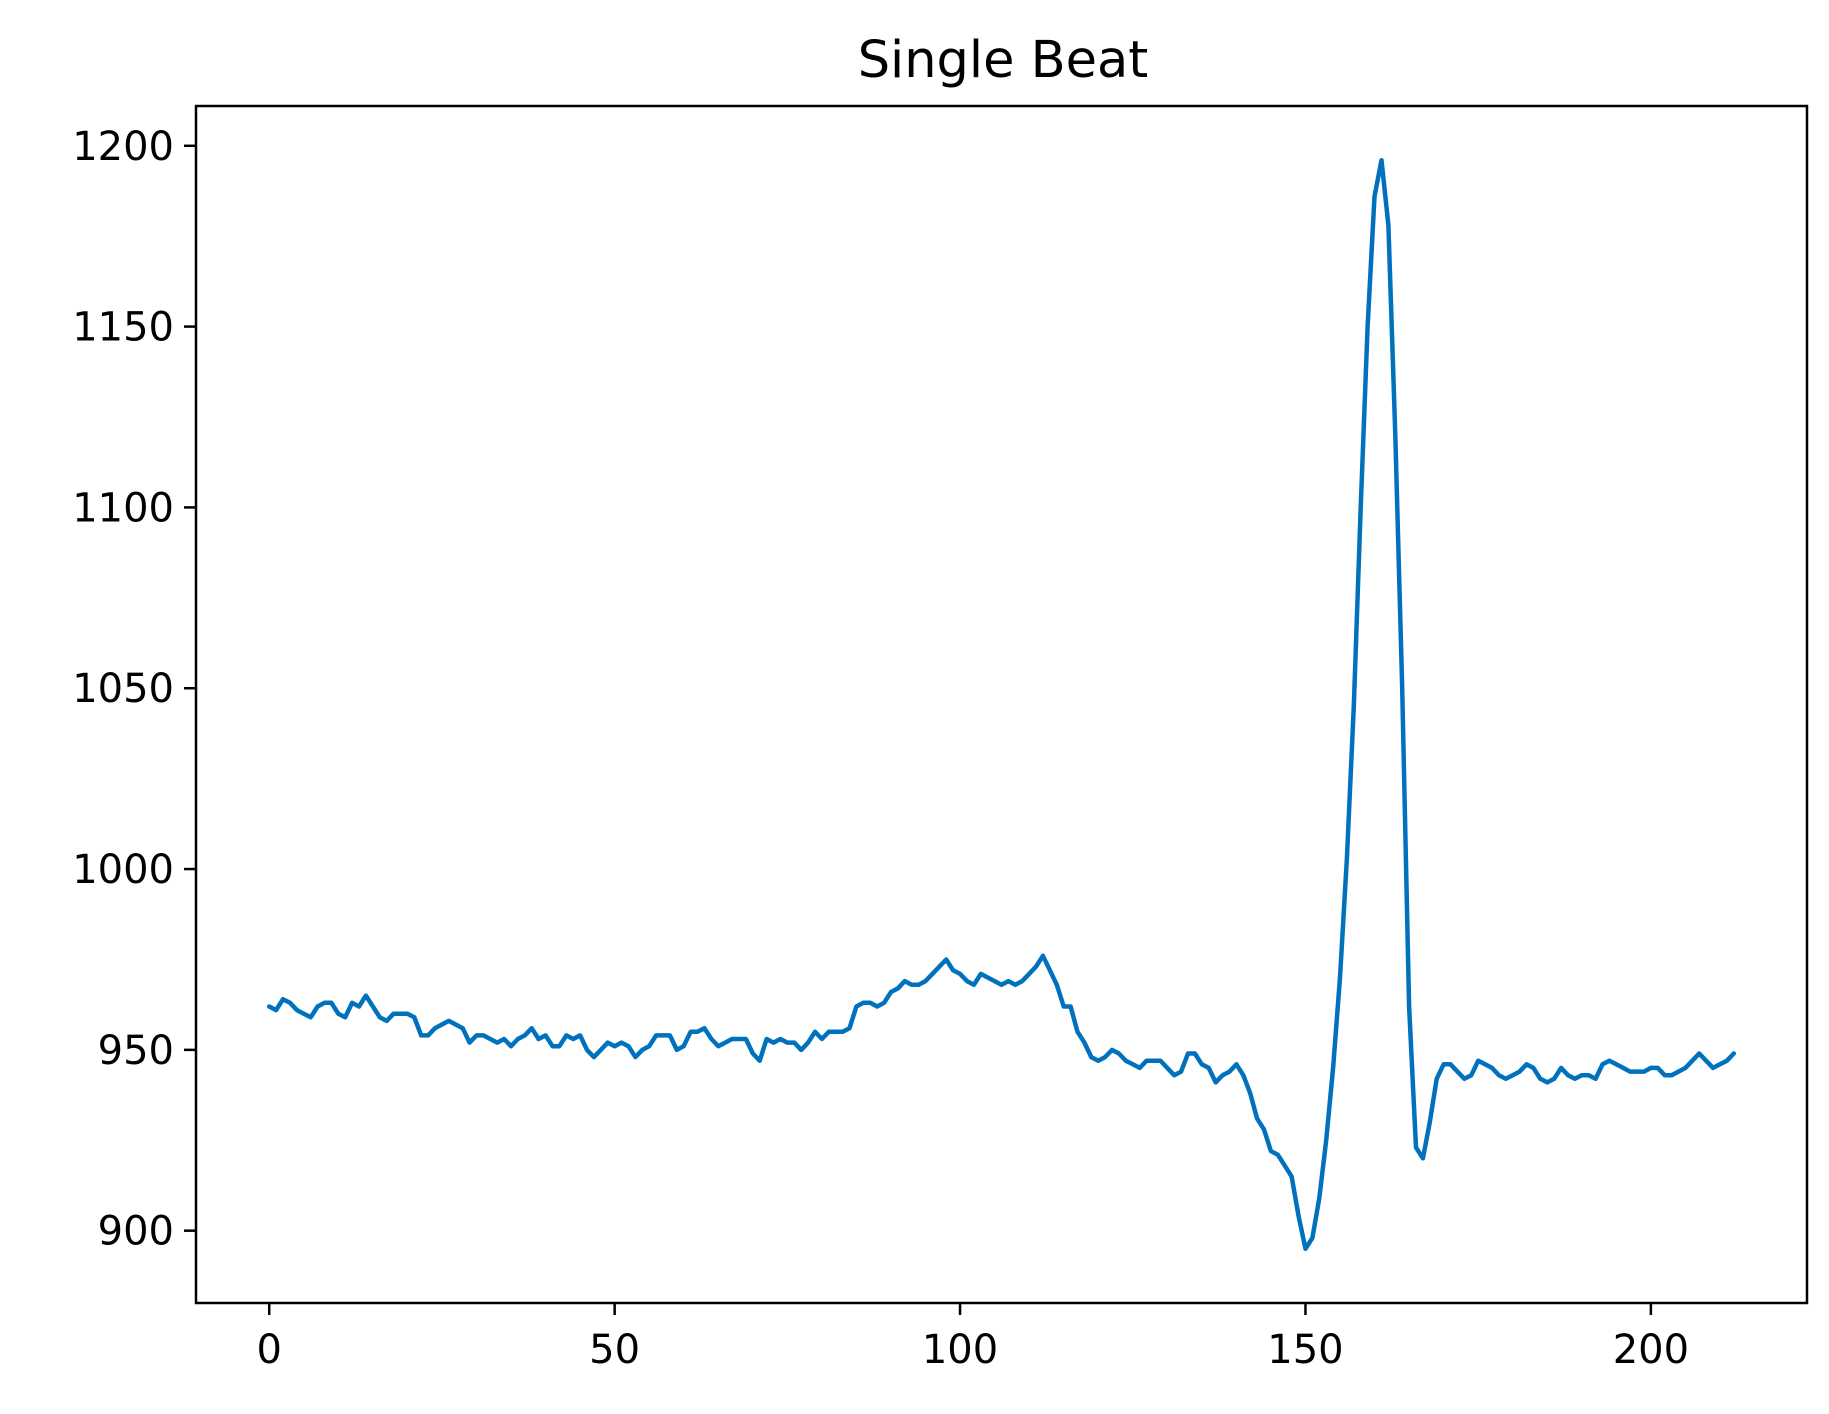 This screenshot has width=1829, height=1414. I want to click on y-tick-label: 1200, so click(123, 147).